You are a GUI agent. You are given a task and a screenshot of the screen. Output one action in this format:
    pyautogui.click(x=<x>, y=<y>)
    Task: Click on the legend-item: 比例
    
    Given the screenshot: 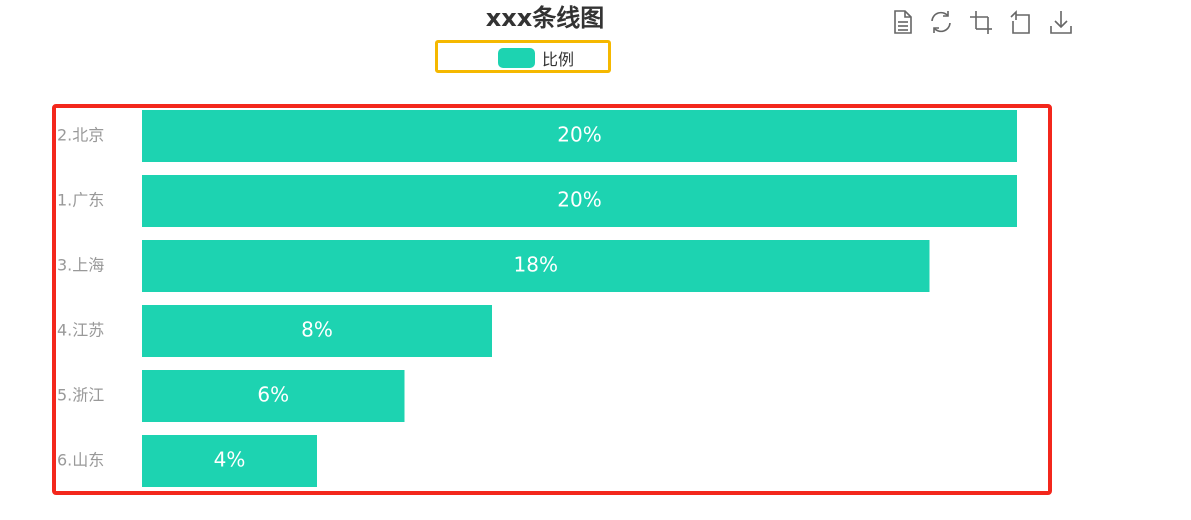 What is the action you would take?
    pyautogui.click(x=536, y=58)
    